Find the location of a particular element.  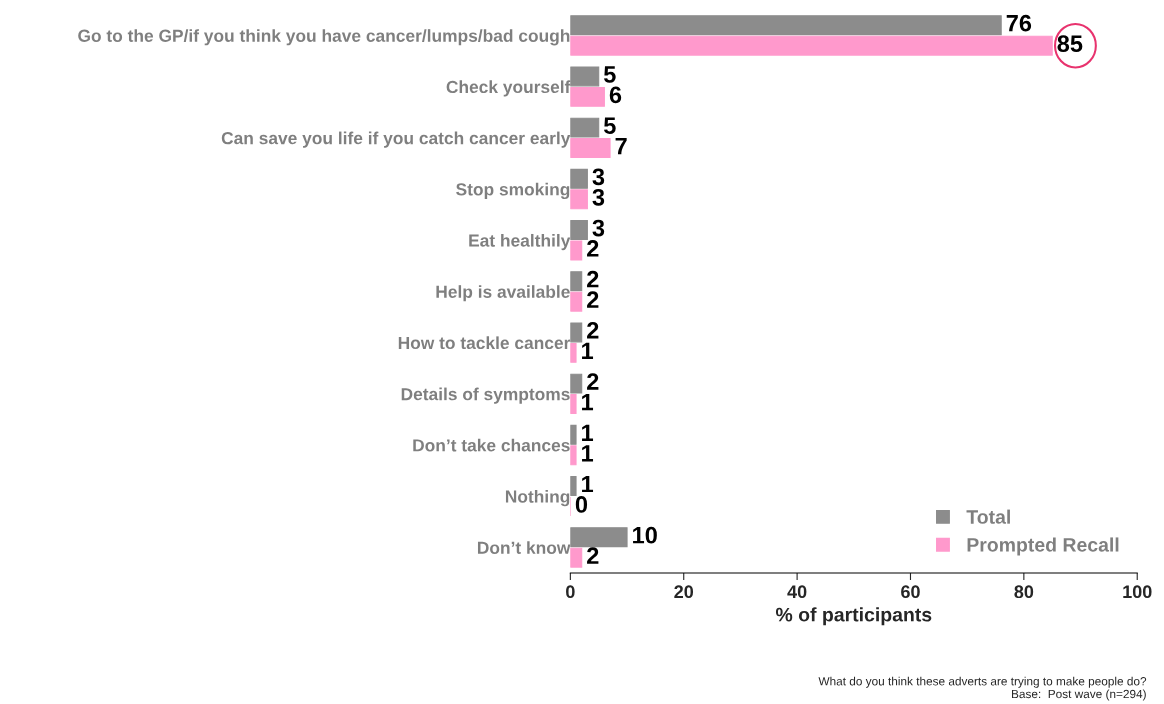

x-tick-label: 20 is located at coordinates (684, 592).